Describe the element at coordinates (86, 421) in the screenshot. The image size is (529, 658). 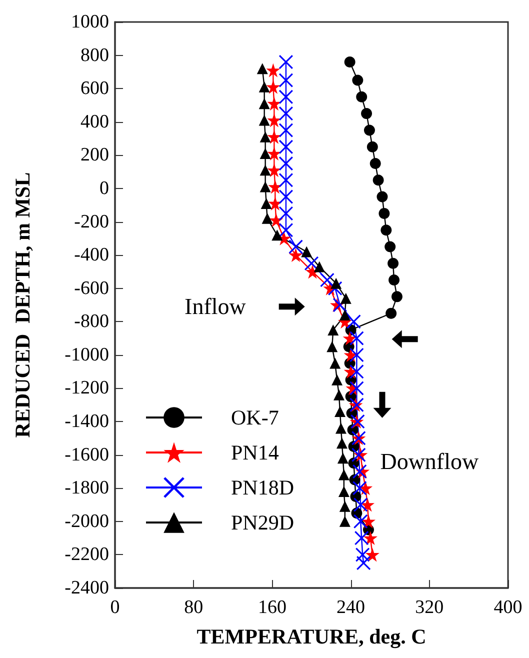
I see `y-tick-label: -1400` at that location.